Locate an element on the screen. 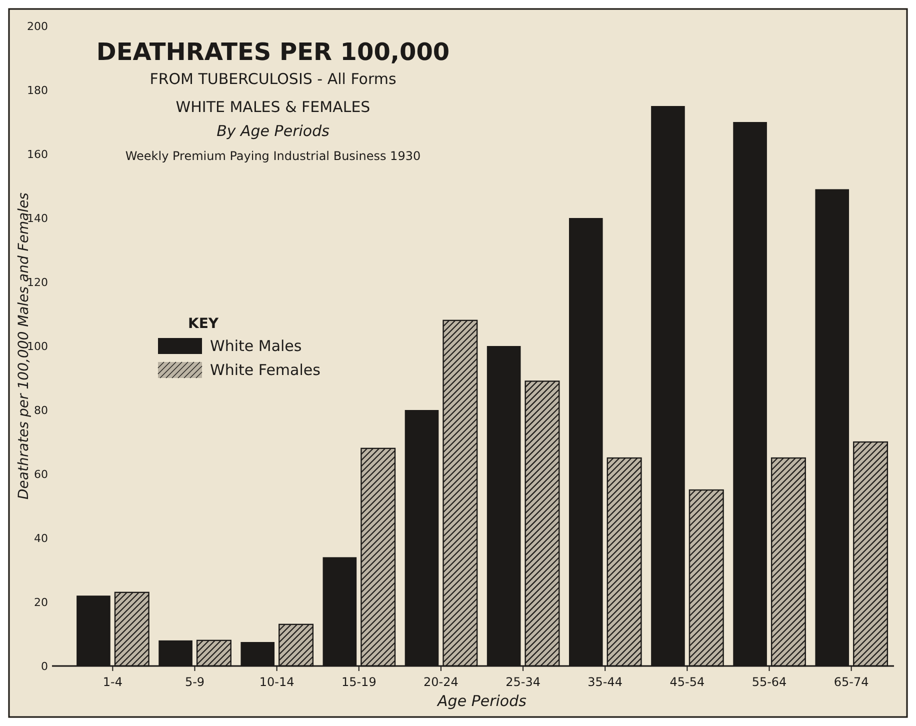  y-tick-label: 60 is located at coordinates (41, 474).